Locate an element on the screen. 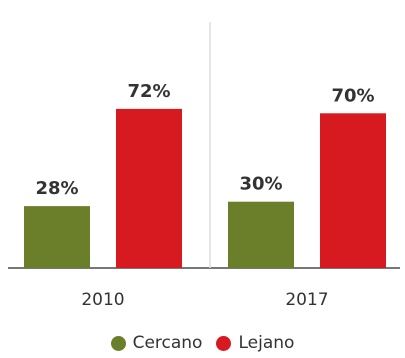  legend-item-lejano: Lejano is located at coordinates (255, 343).